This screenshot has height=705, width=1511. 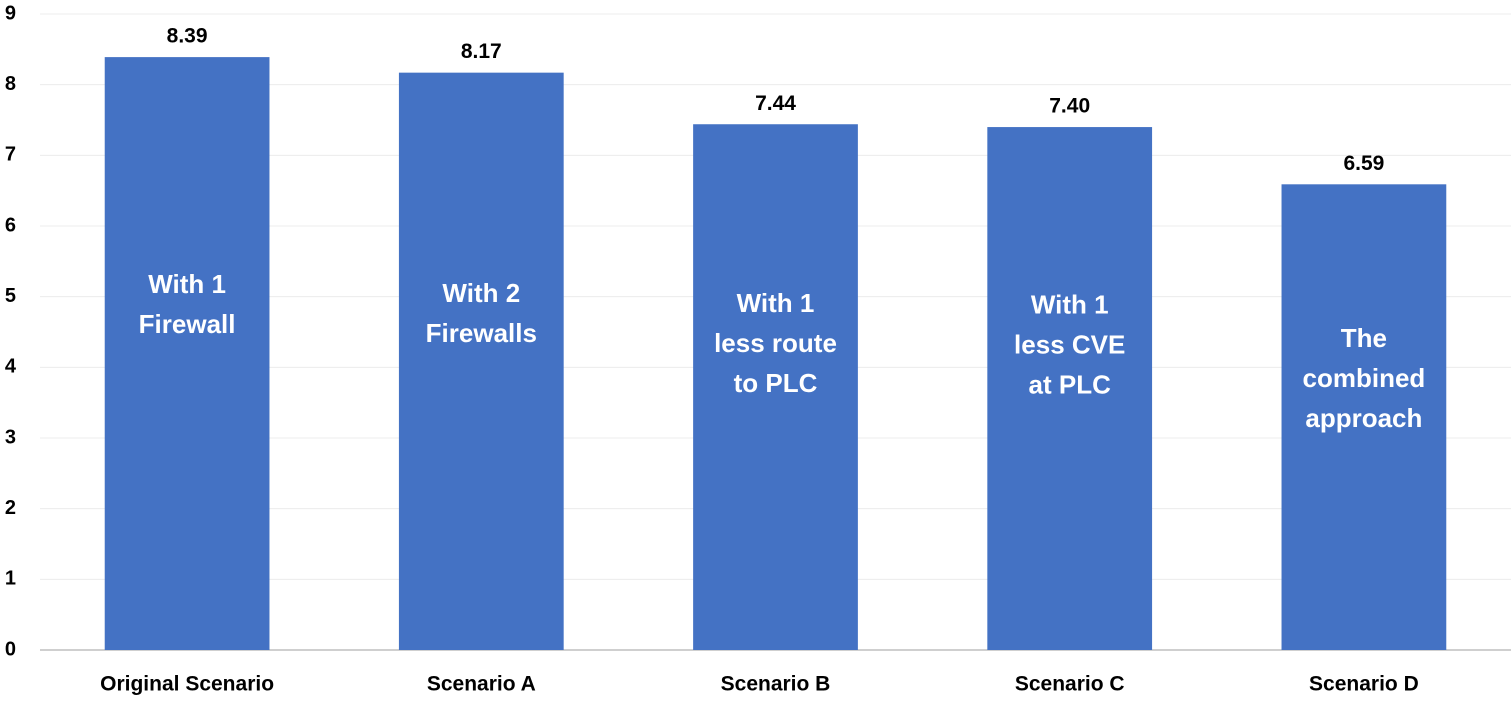 What do you see at coordinates (1364, 338) in the screenshot?
I see `bar-annotation: The` at bounding box center [1364, 338].